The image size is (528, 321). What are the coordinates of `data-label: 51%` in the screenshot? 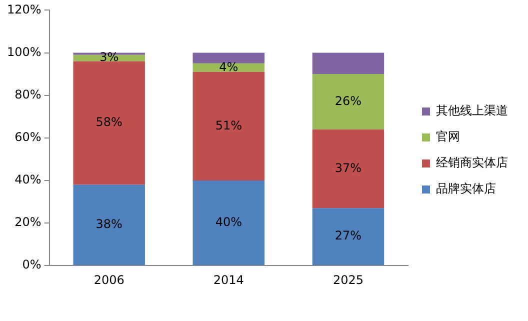 It's located at (228, 125).